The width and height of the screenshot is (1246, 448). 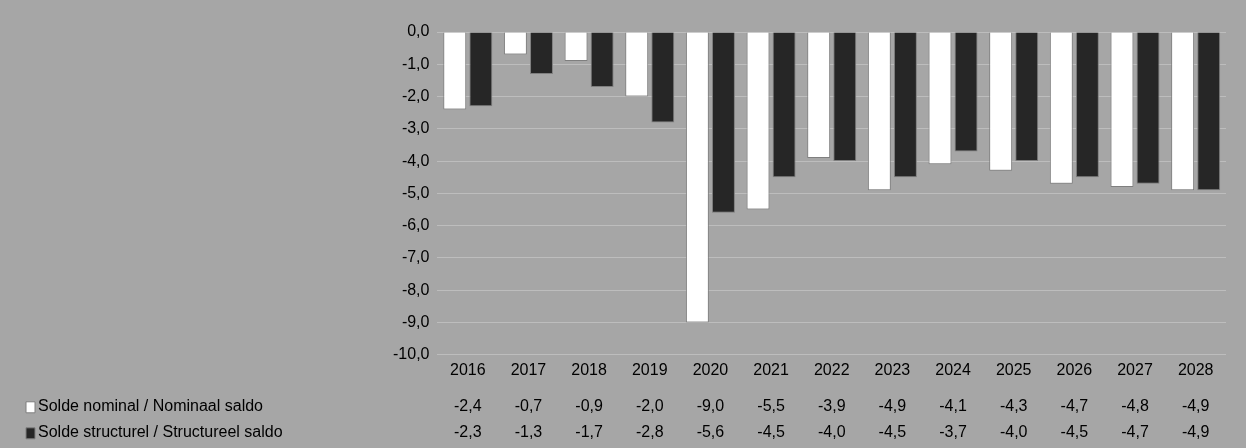 I want to click on y-tick-label: -7,0, so click(x=415, y=257).